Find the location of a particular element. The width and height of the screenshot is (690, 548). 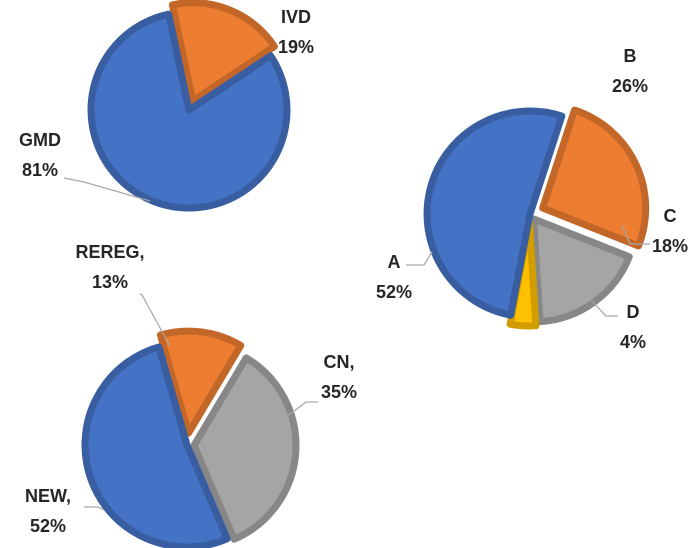

pie-slice-gmd is located at coordinates (189, 111).